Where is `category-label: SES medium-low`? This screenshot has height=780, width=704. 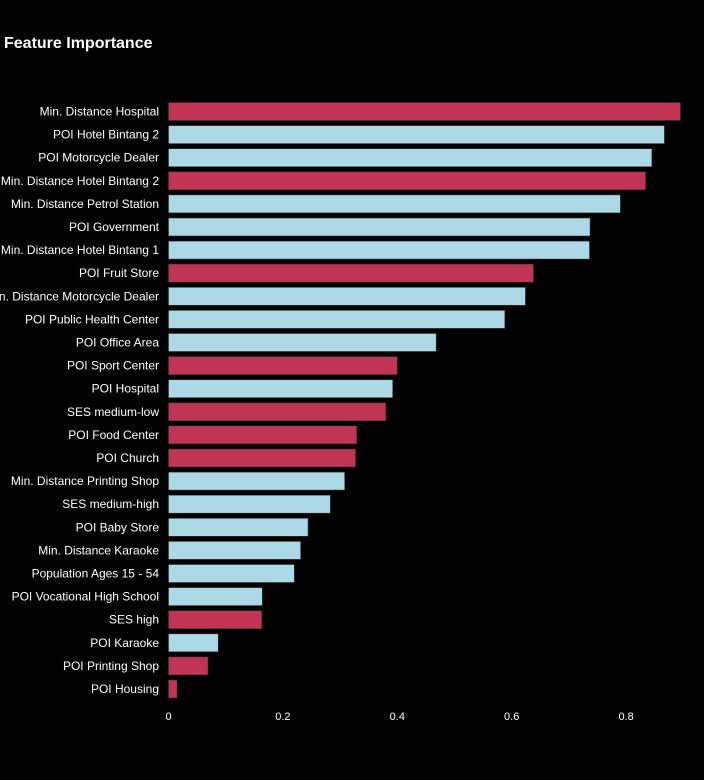 category-label: SES medium-low is located at coordinates (113, 412).